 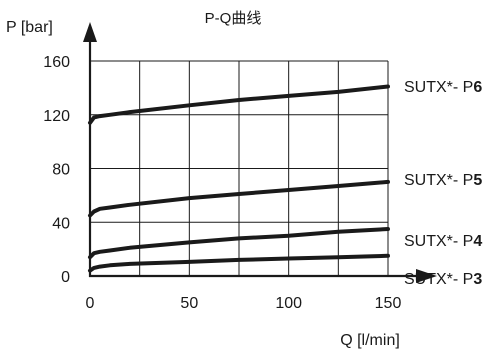 I want to click on y-tick-label: 0, so click(x=65, y=277).